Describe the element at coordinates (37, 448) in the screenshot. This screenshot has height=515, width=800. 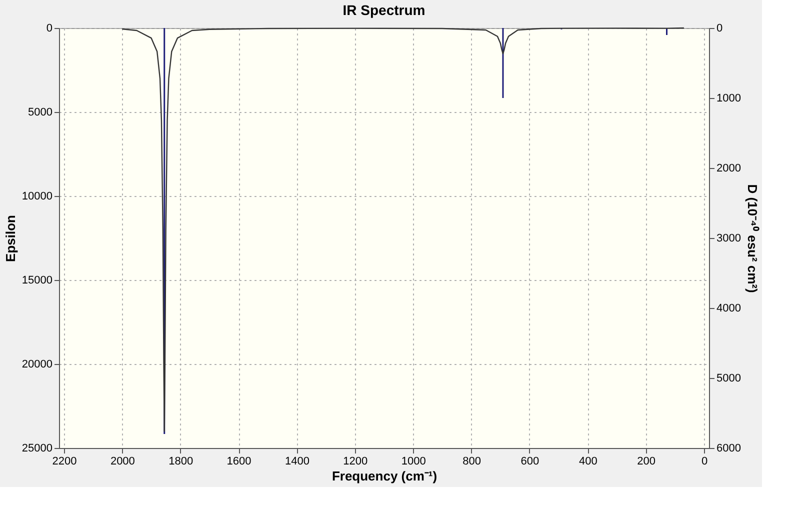
I see `y-tick-label: 25000` at that location.